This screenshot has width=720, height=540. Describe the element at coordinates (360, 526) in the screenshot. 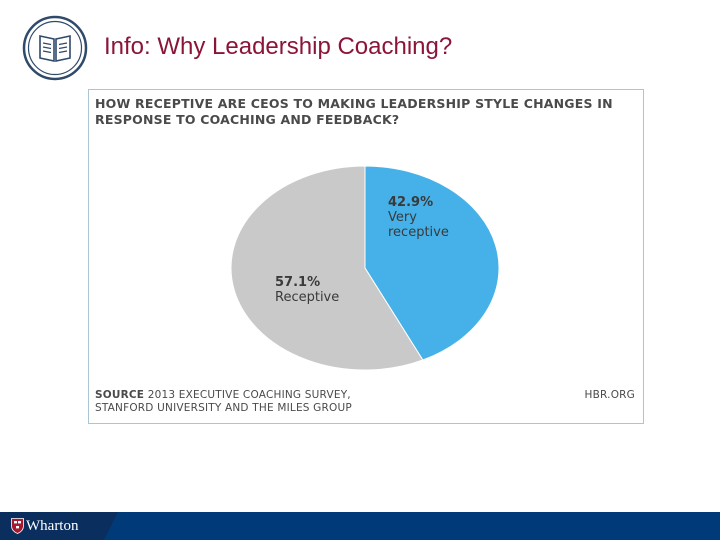

I see `footer-bar: Wharton` at that location.